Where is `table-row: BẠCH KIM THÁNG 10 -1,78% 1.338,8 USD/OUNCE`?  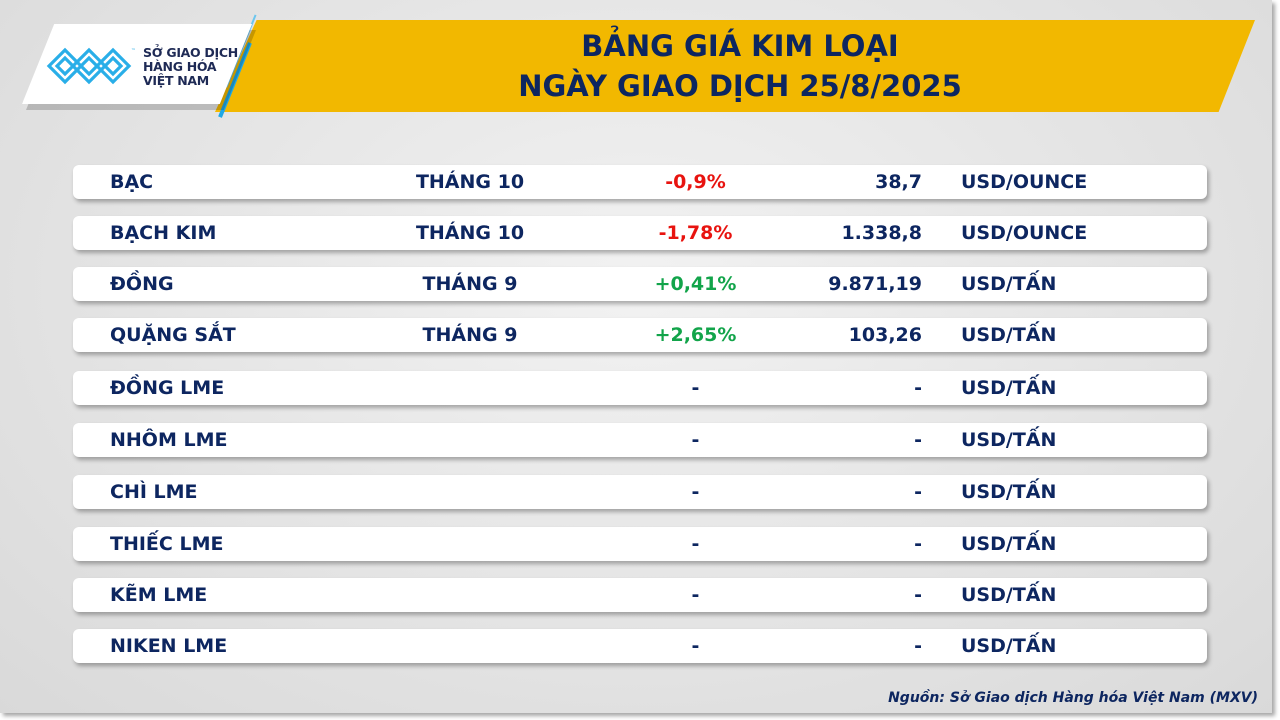 table-row: BẠCH KIM THÁNG 10 -1,78% 1.338,8 USD/OUNCE is located at coordinates (640, 233).